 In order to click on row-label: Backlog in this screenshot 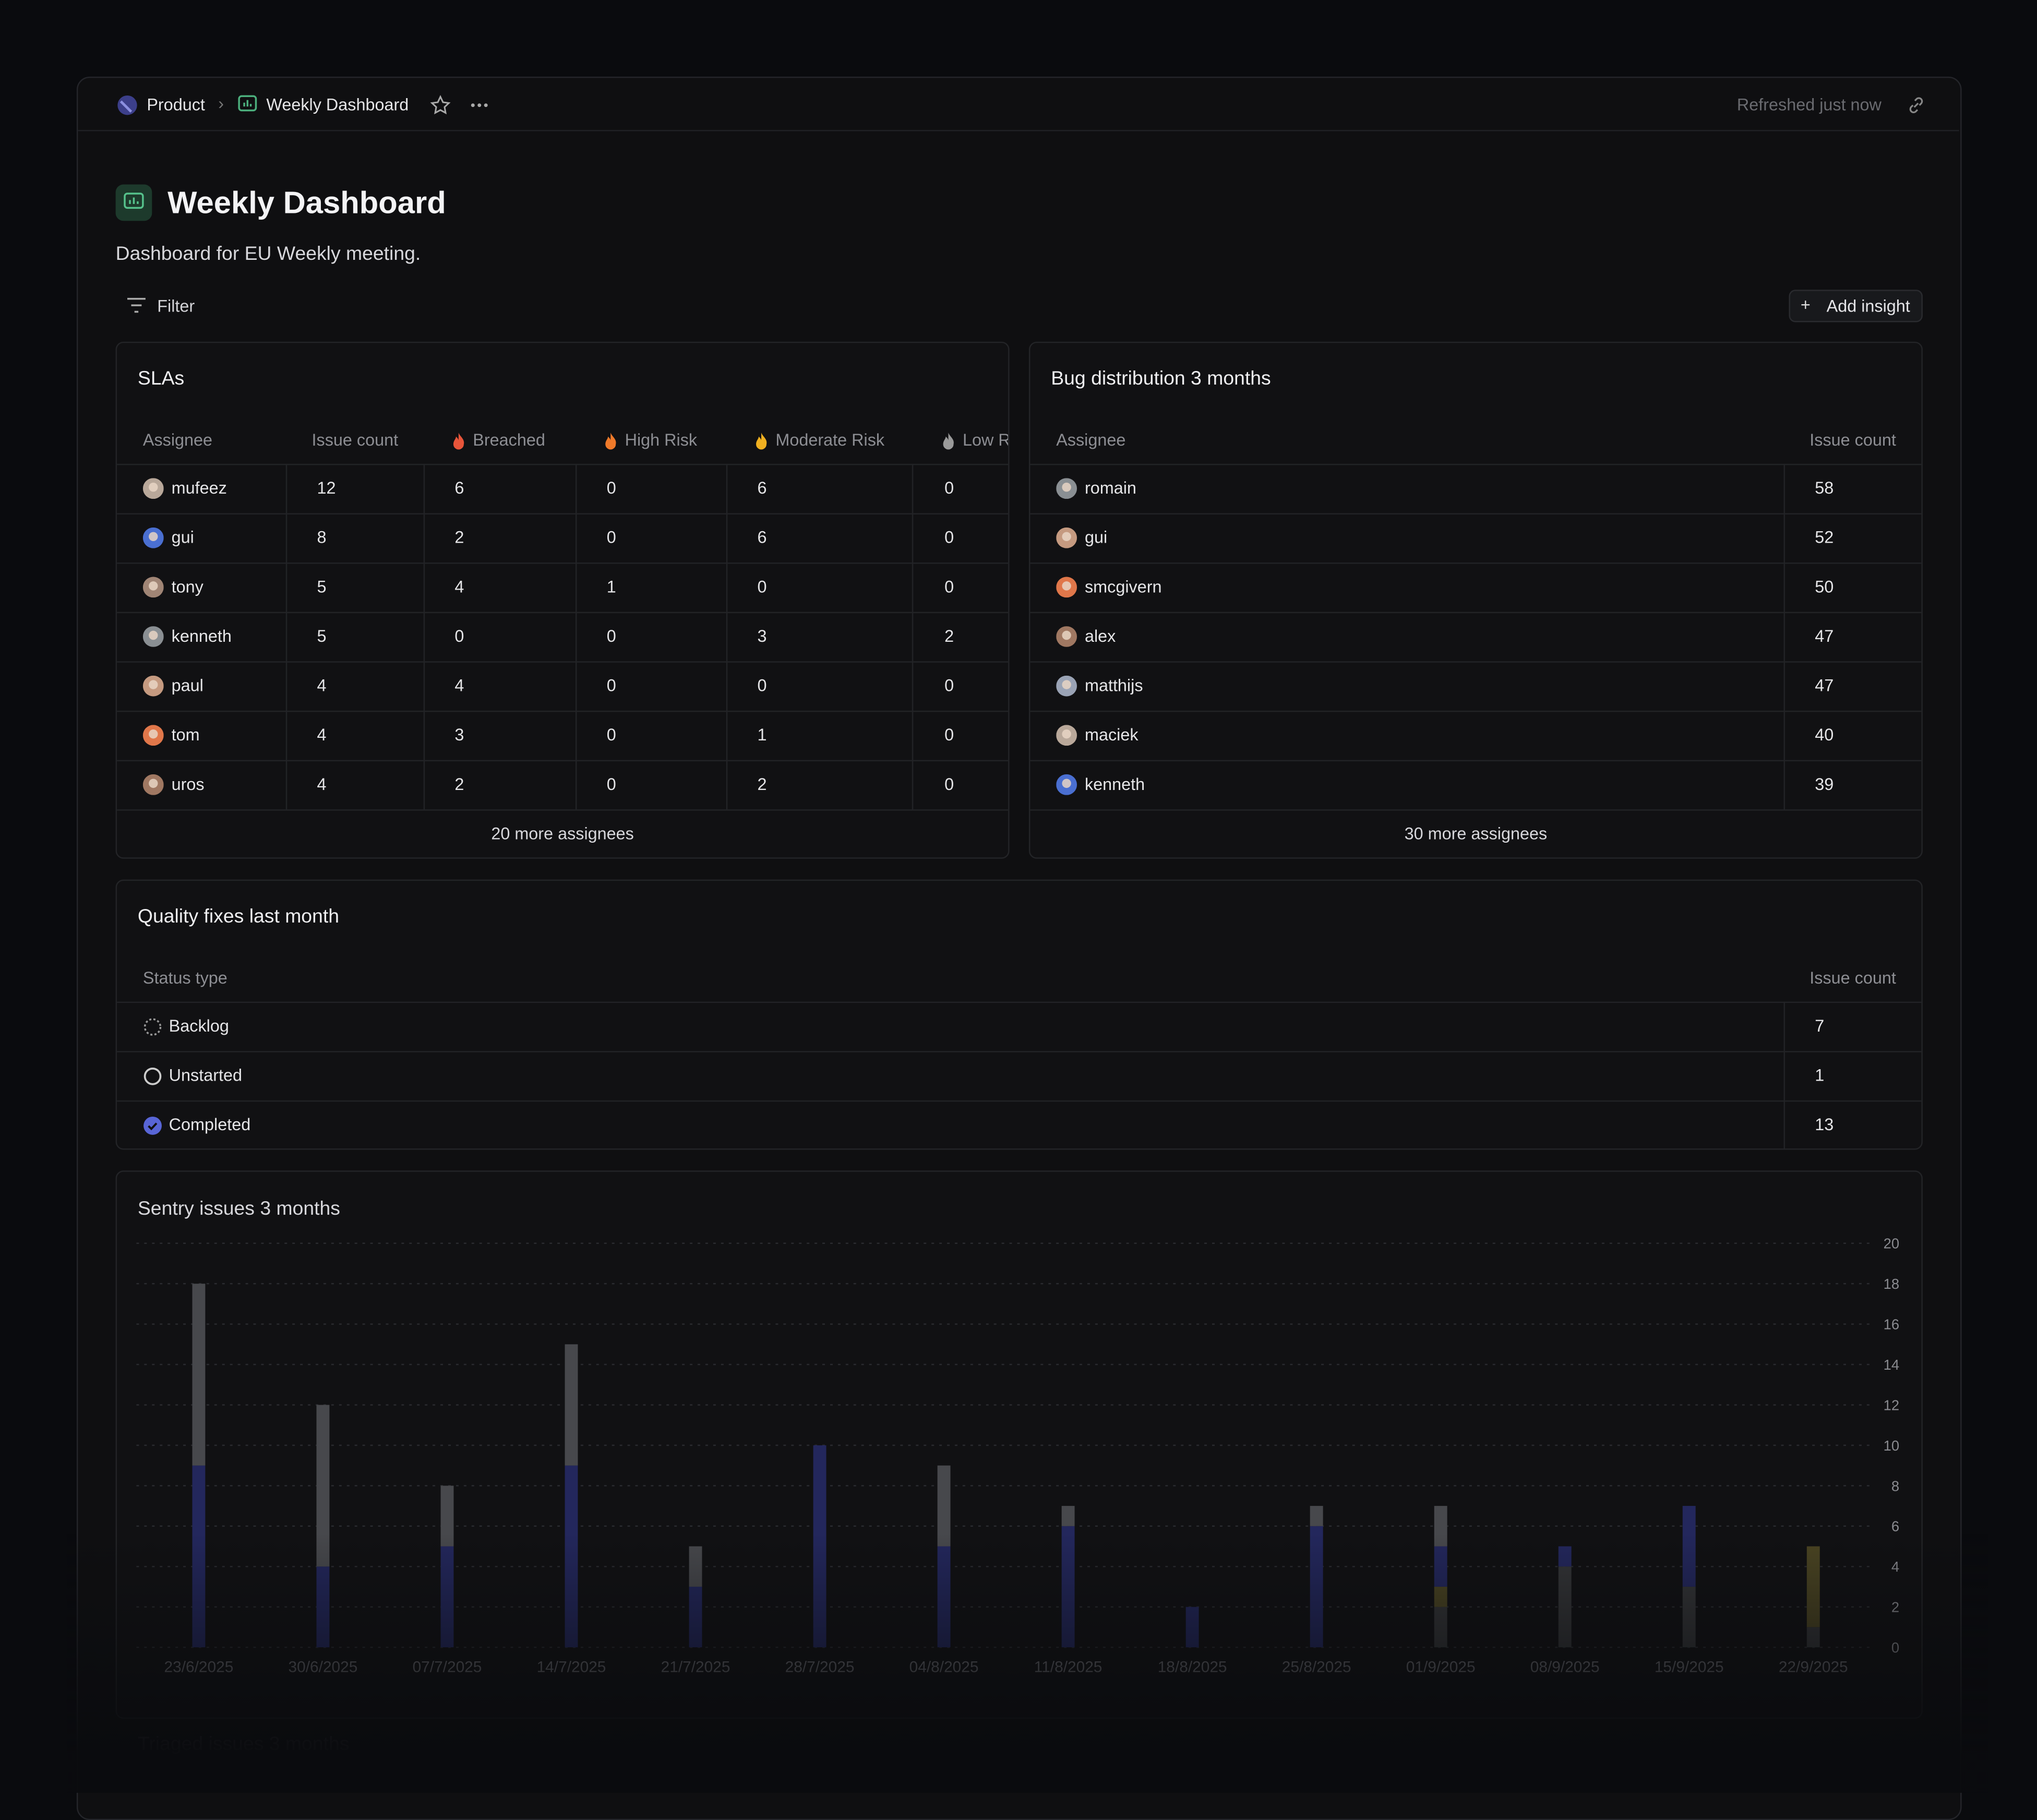, I will do `click(199, 1026)`.